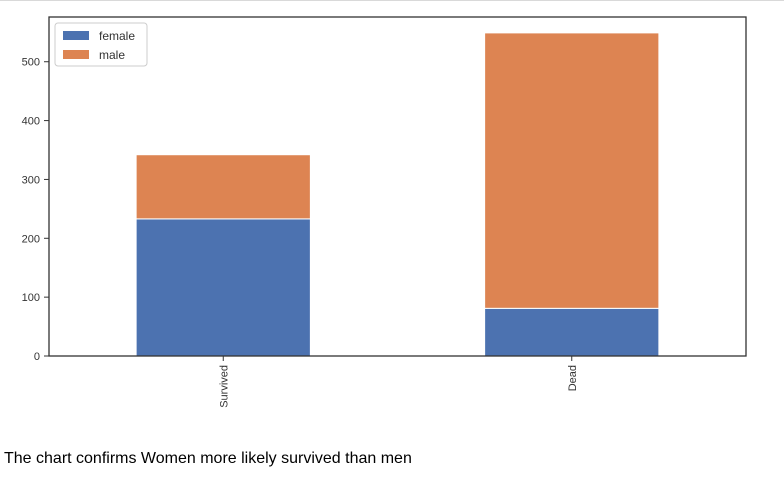 This screenshot has height=493, width=784. I want to click on y-axis: 0 100 200 300 400 500, so click(35, 210).